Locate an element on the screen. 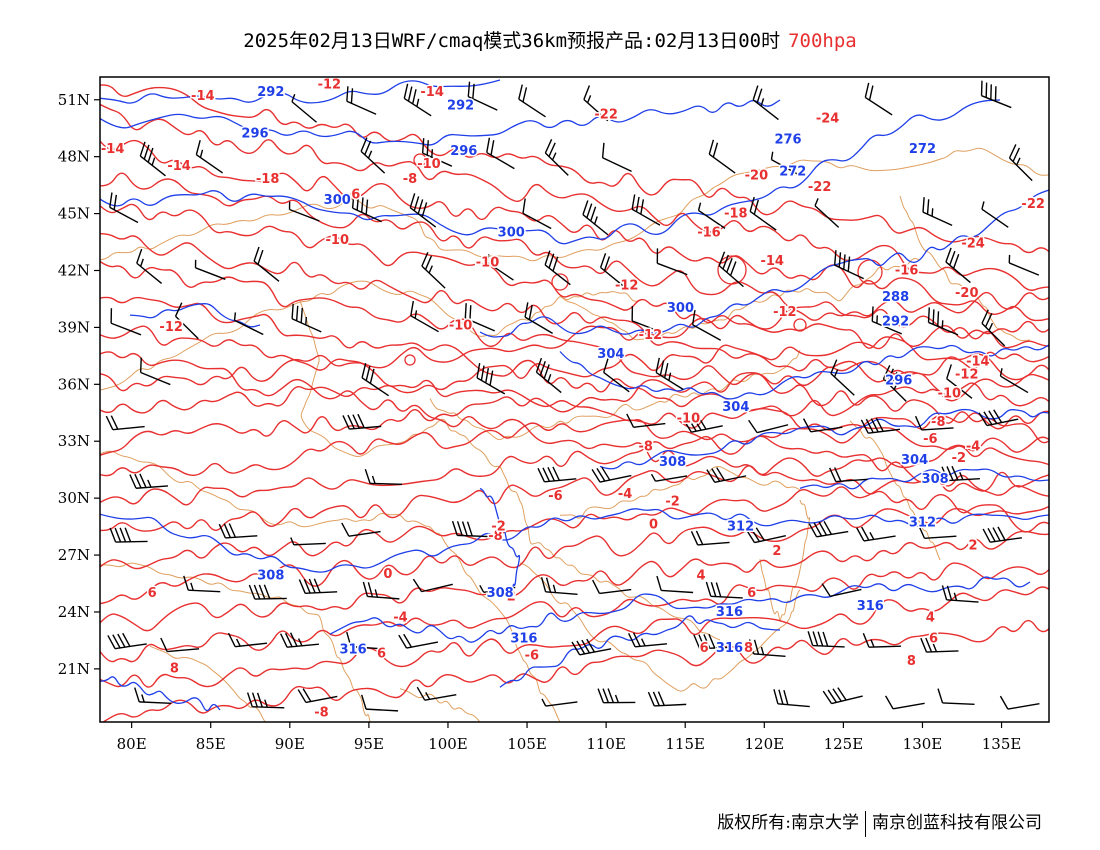  lon-label: 85E is located at coordinates (211, 744).